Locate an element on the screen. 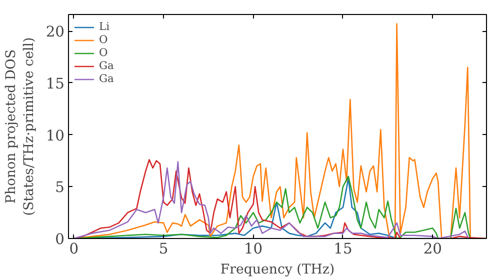 The height and width of the screenshot is (280, 500). y-axis-title: Phonon projected DOS (States/THz·primitive cell) is located at coordinates (20, 126).